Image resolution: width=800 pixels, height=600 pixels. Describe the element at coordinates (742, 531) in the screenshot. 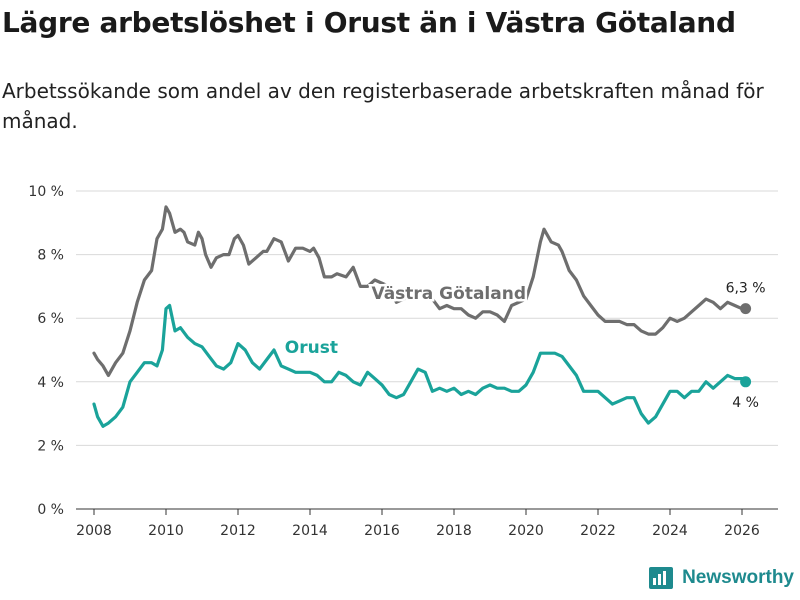

I see `x-tick-label: 2026` at that location.